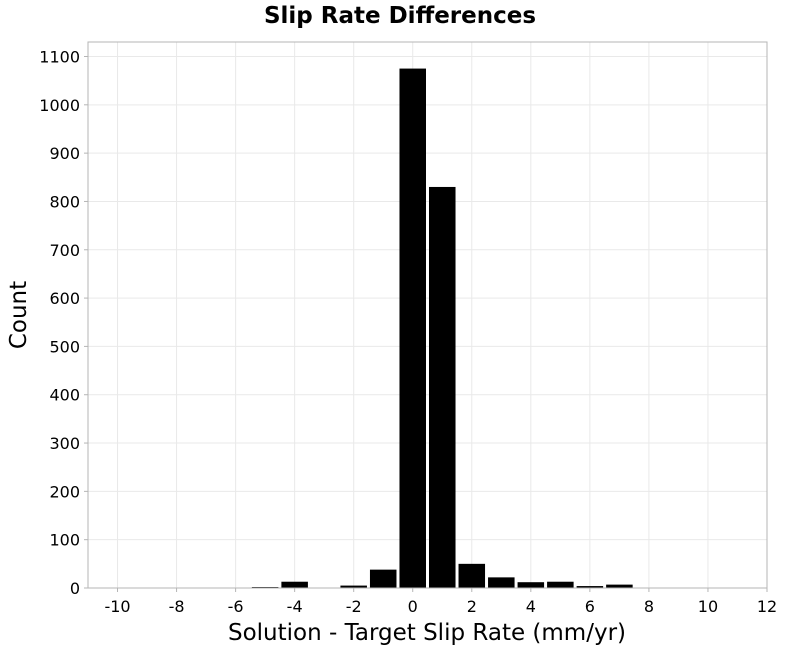  What do you see at coordinates (64, 540) in the screenshot?
I see `y-tick-label: 100` at bounding box center [64, 540].